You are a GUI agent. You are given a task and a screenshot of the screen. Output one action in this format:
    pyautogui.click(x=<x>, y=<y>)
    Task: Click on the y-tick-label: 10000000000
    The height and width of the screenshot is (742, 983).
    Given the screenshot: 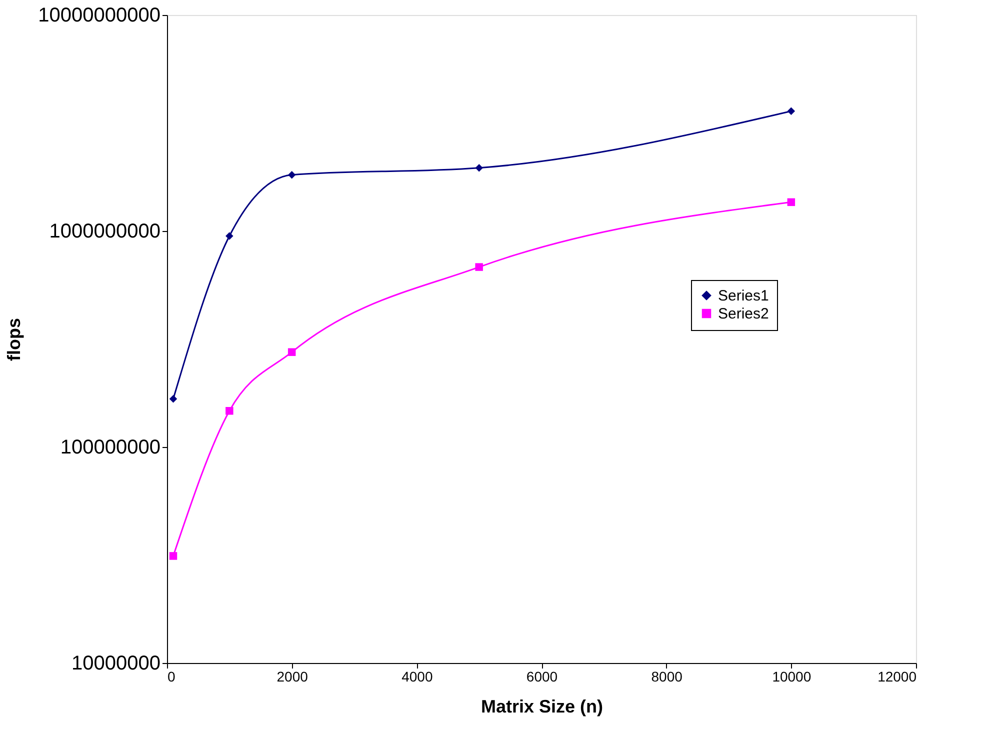 What is the action you would take?
    pyautogui.click(x=99, y=15)
    